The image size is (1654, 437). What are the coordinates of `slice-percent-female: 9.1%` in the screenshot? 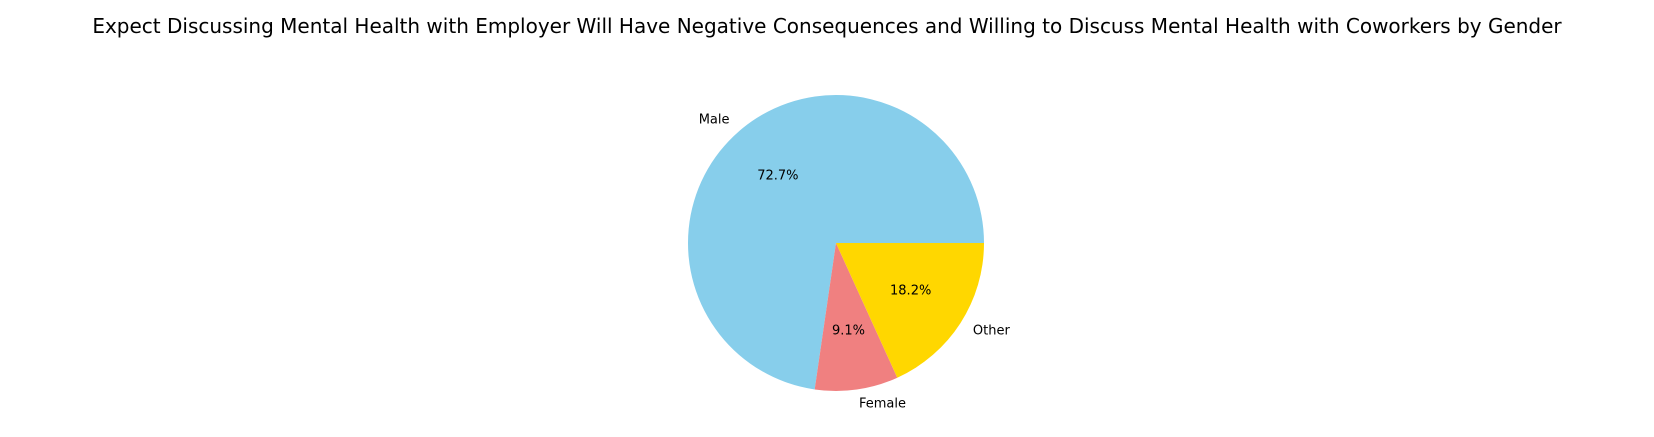 It's located at (848, 330).